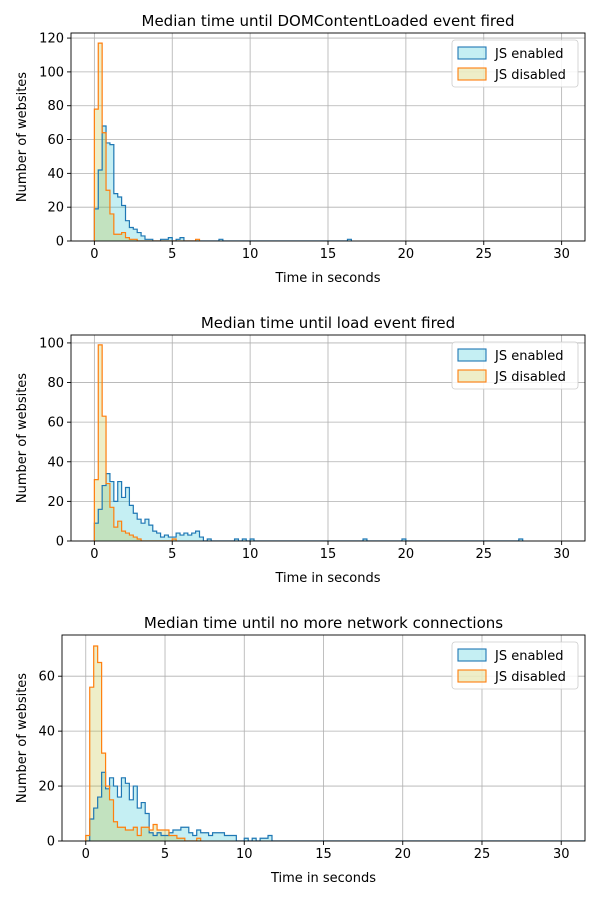 Image resolution: width=600 pixels, height=904 pixels. What do you see at coordinates (51, 39) in the screenshot?
I see `y-tick-label: 120` at bounding box center [51, 39].